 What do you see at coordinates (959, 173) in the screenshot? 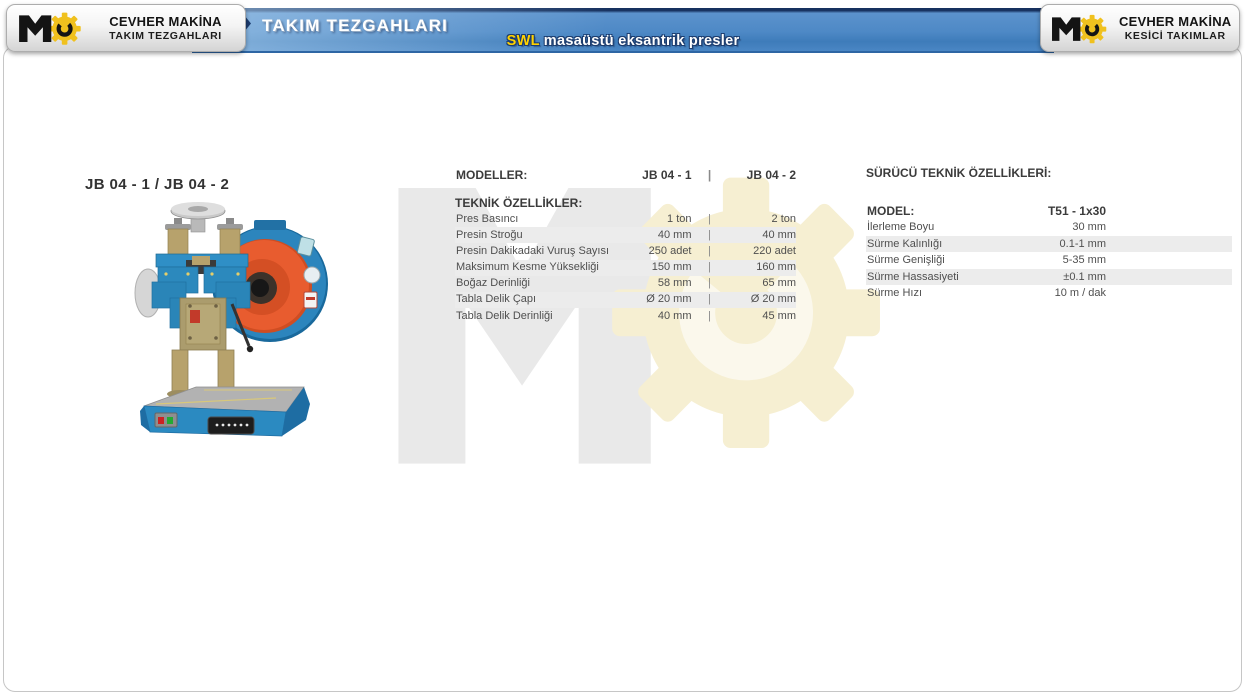
I see `drive-table-title: SÜRÜCÜ TEKNİK ÖZELLİKLERİ:` at bounding box center [959, 173].